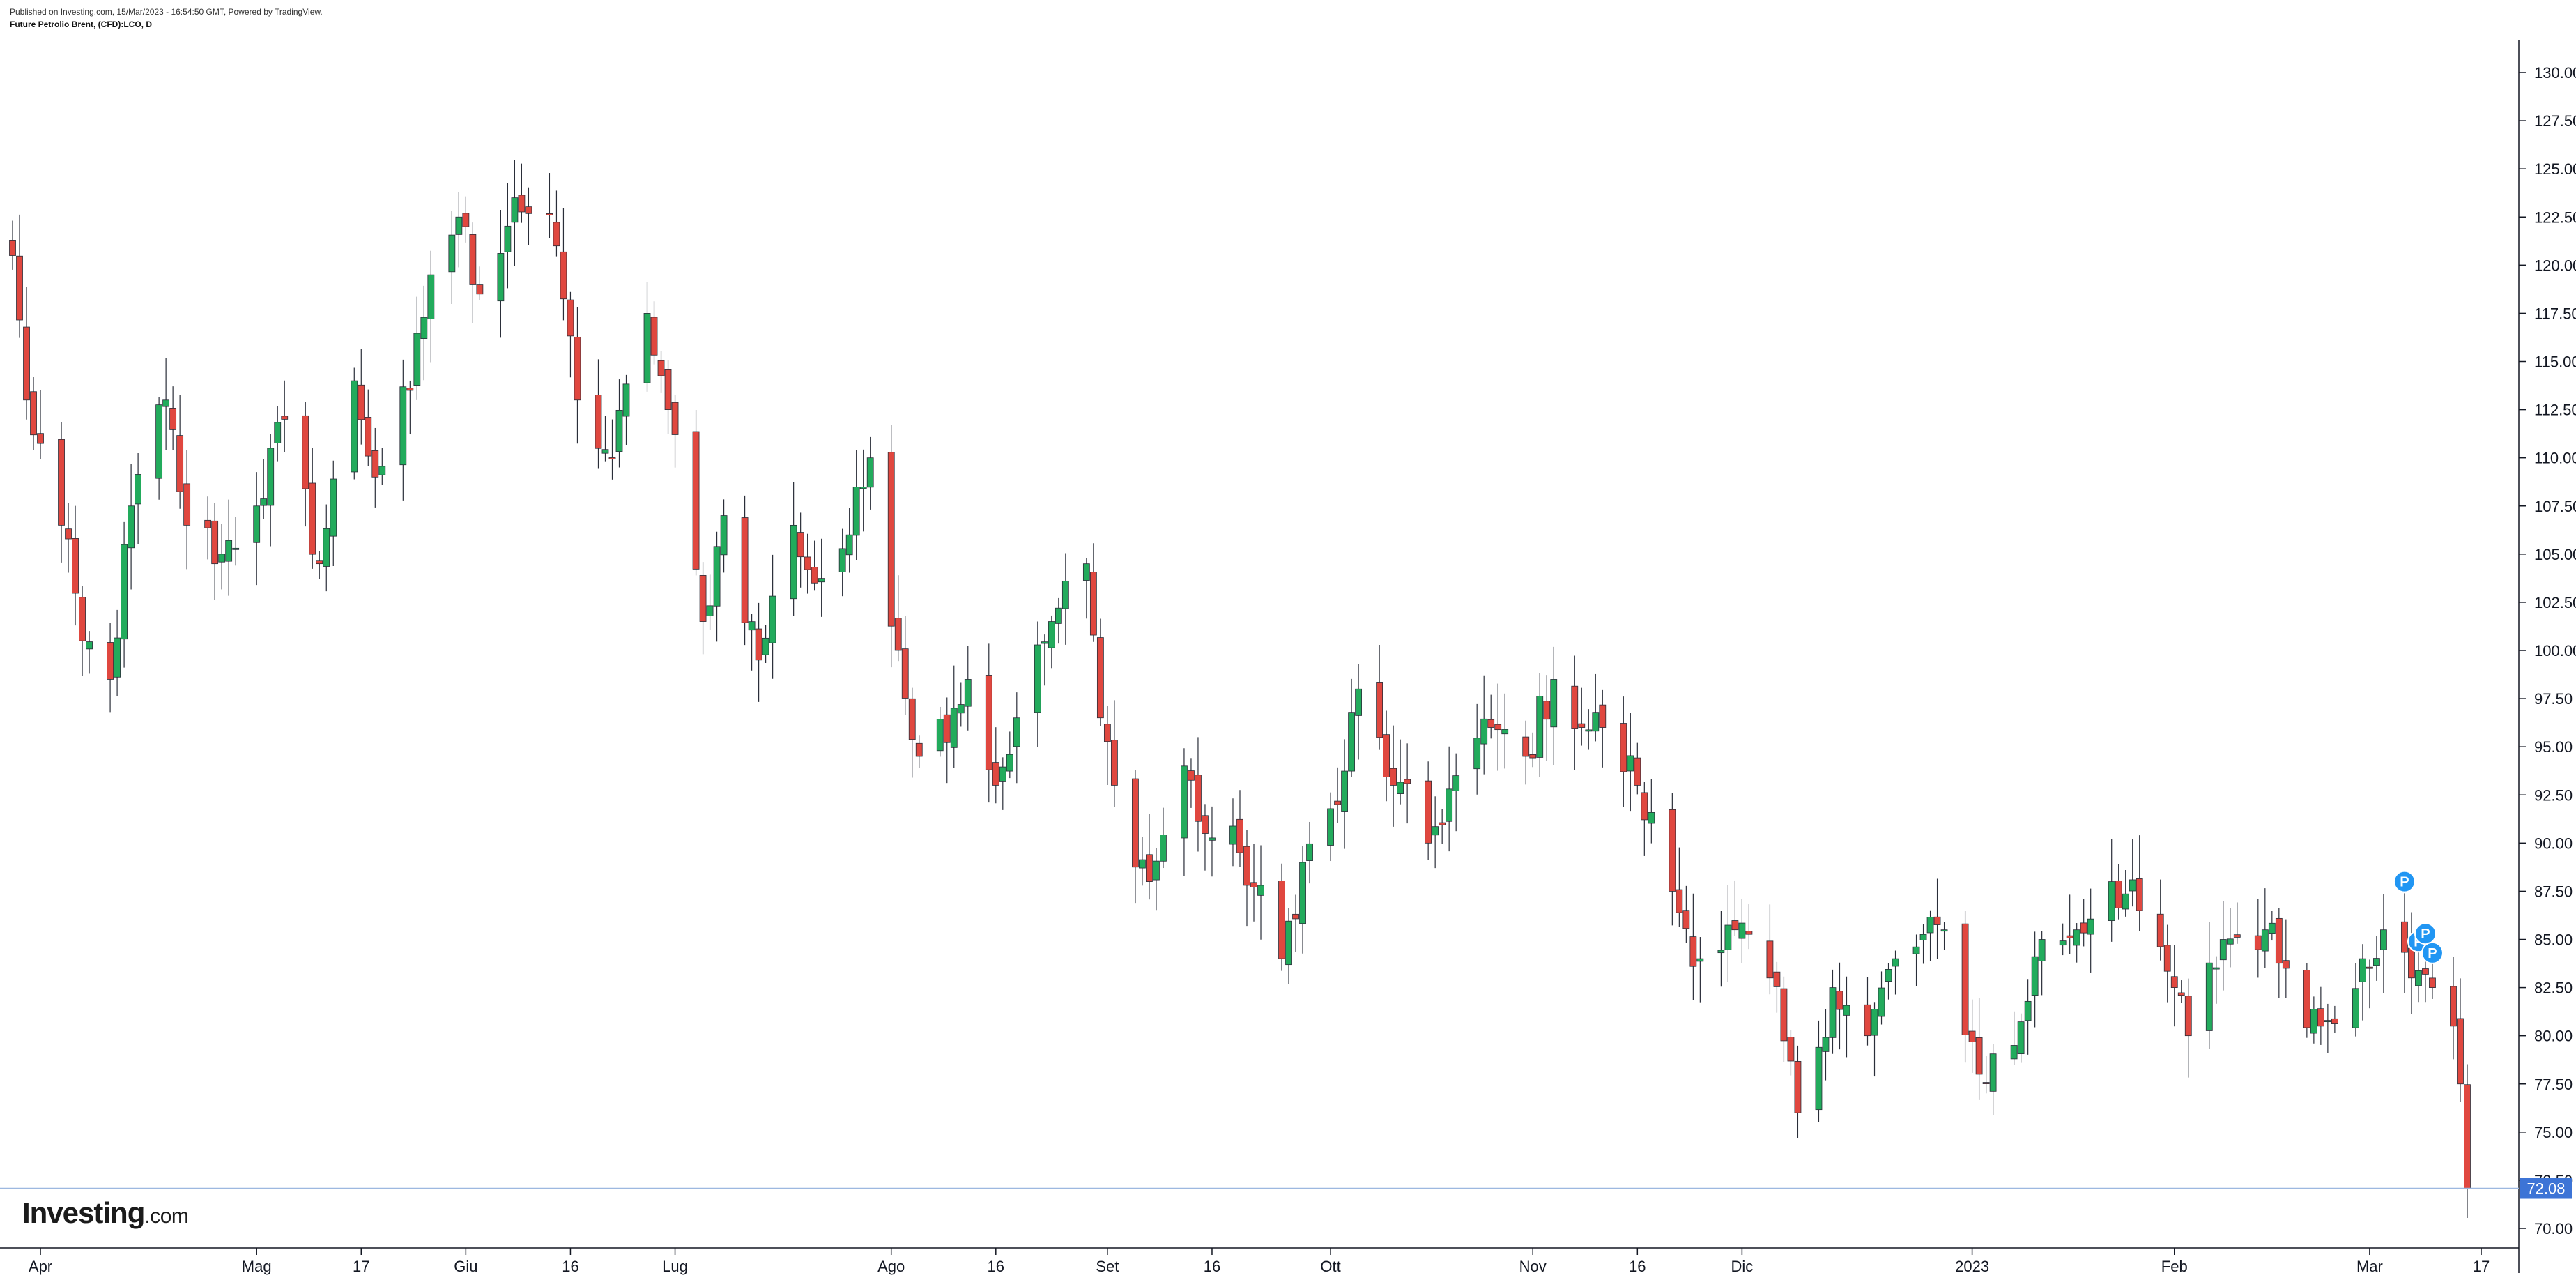  Describe the element at coordinates (1972, 1266) in the screenshot. I see `x-tick-label: 2023` at that location.